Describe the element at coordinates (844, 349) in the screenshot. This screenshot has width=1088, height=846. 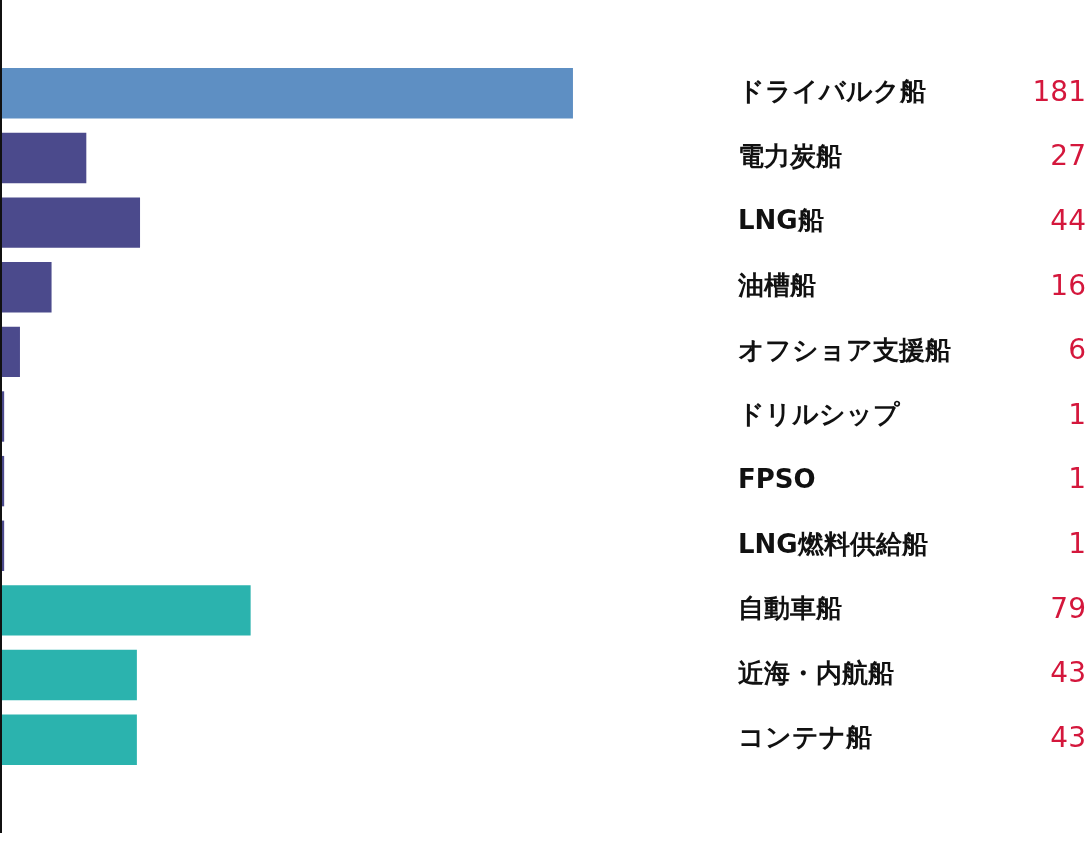
I see `y-tick-label: オフショア支援船` at that location.